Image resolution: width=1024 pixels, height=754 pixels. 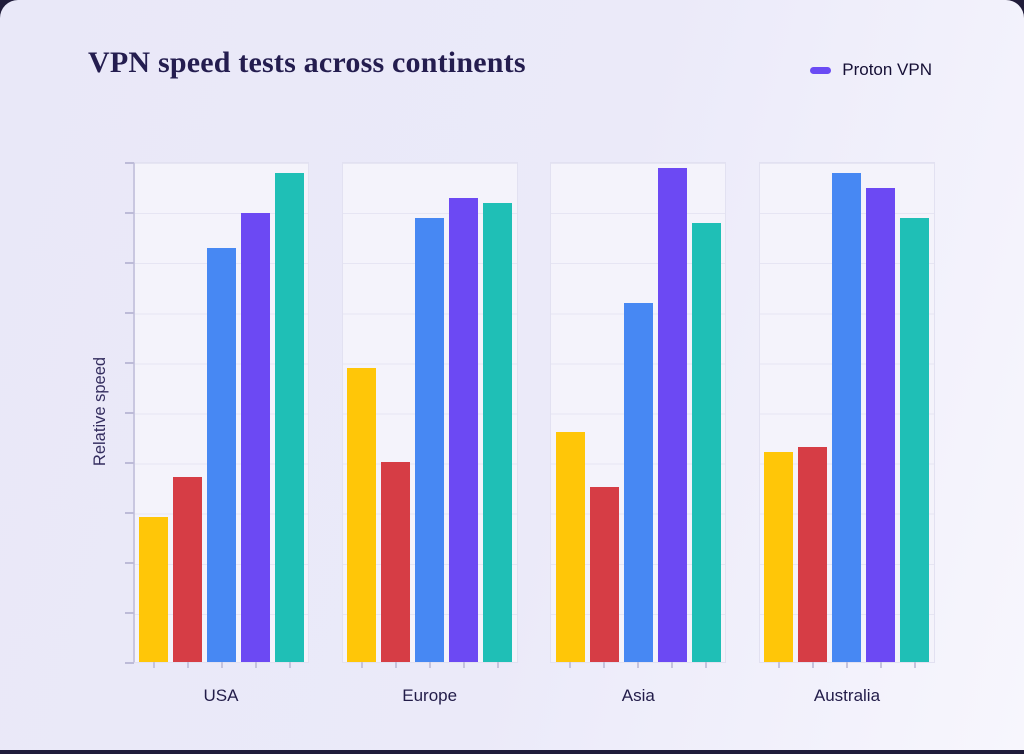 What do you see at coordinates (430, 695) in the screenshot?
I see `category-label: Europe` at bounding box center [430, 695].